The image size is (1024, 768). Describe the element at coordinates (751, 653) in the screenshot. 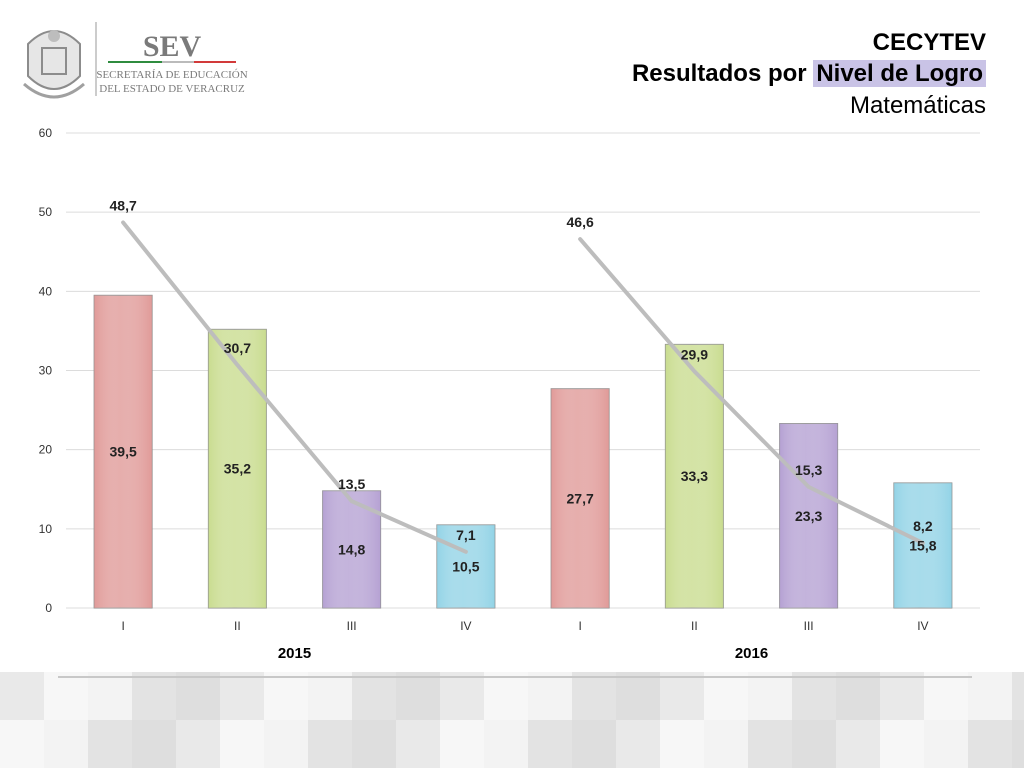

I see `group-label: 2016` at that location.